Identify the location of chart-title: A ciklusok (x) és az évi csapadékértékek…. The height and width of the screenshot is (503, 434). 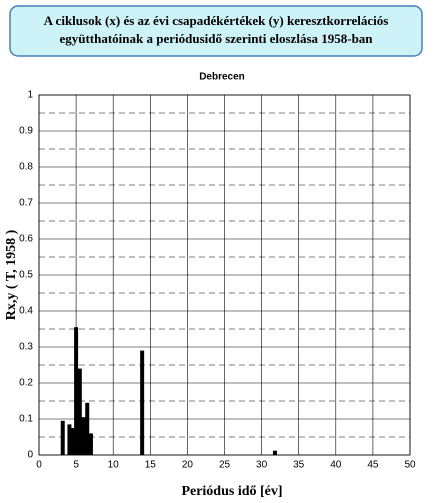
(216, 20).